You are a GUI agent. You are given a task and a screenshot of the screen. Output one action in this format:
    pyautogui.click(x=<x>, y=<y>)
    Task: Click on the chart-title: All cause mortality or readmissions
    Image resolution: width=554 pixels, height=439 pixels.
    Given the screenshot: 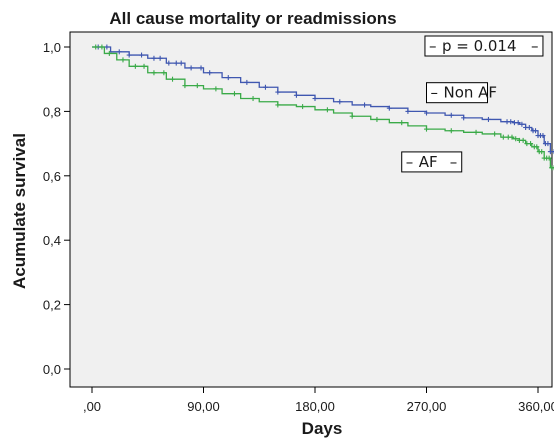 What is the action you would take?
    pyautogui.click(x=252, y=18)
    